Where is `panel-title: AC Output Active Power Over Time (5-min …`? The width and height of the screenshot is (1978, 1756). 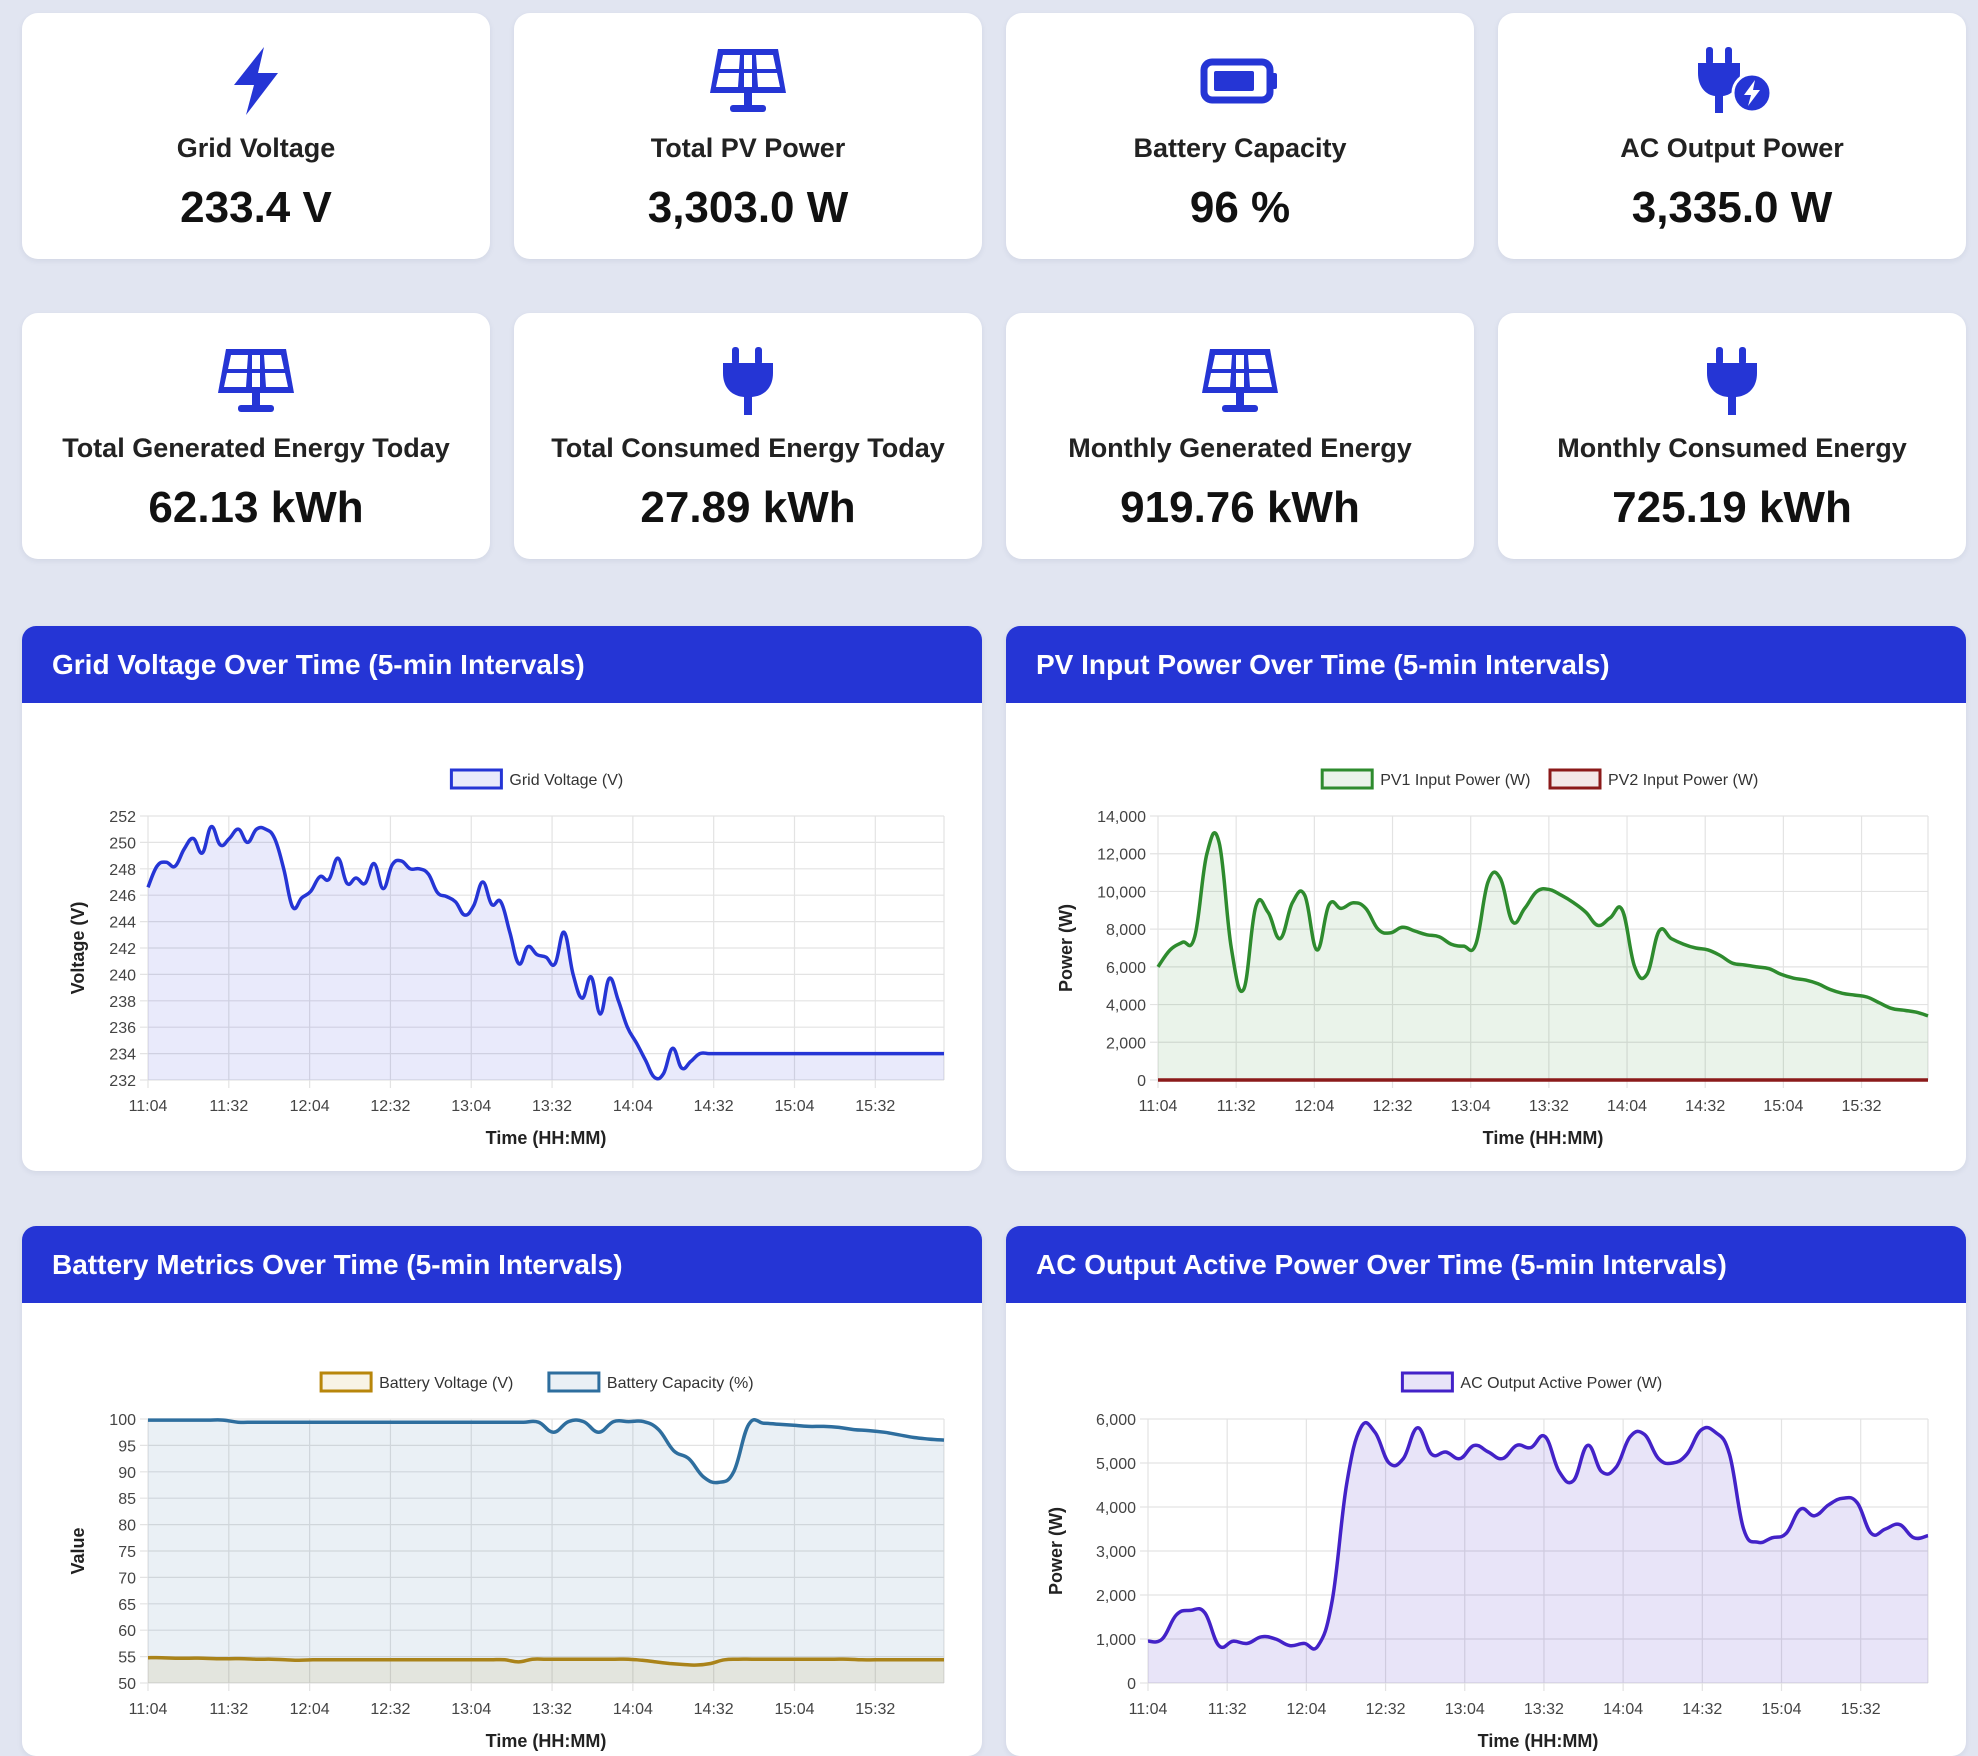 panel-title: AC Output Active Power Over Time (5-min … is located at coordinates (1486, 1264).